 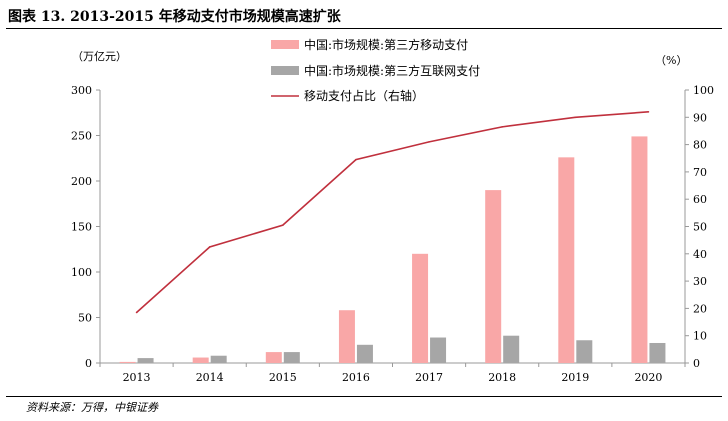 What do you see at coordinates (700, 227) in the screenshot?
I see `right-tick-label: 50` at bounding box center [700, 227].